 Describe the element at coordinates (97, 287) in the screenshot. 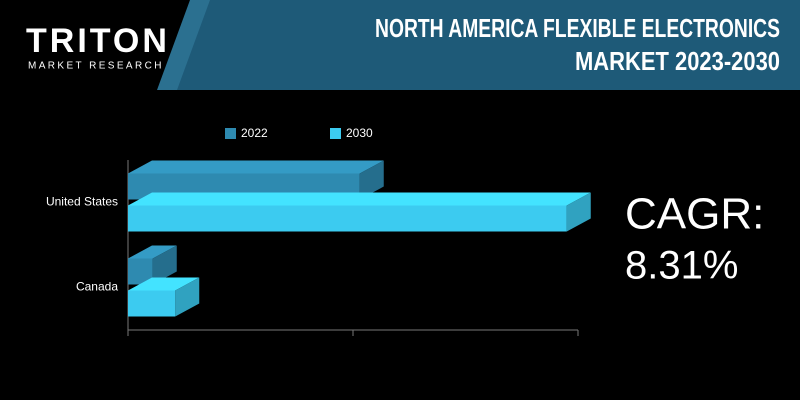

I see `y-tick-label: Canada` at that location.